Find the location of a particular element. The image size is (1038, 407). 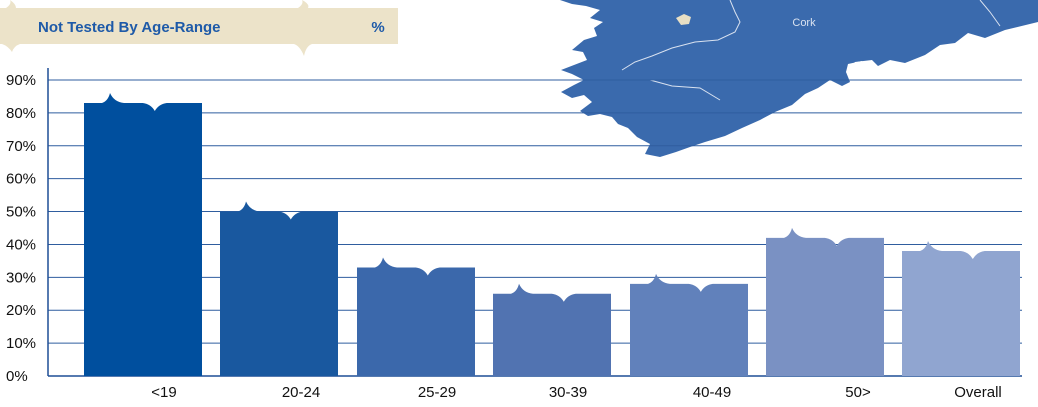

title-ribbon is located at coordinates (199, 28).